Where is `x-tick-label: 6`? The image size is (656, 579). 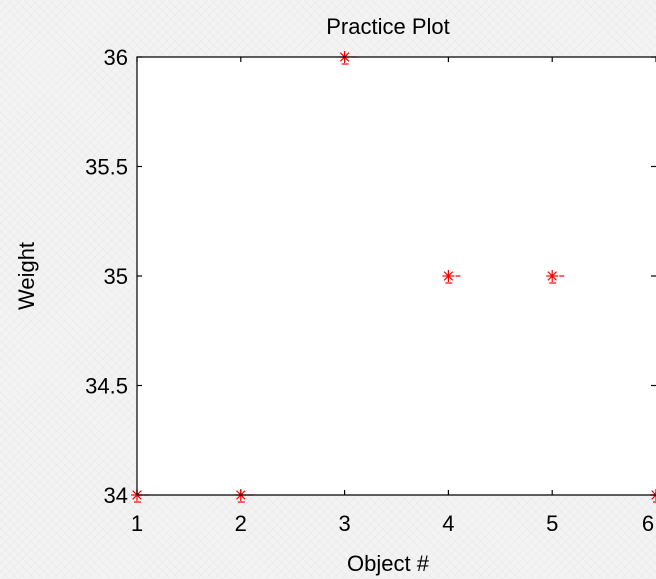 x-tick-label: 6 is located at coordinates (648, 523).